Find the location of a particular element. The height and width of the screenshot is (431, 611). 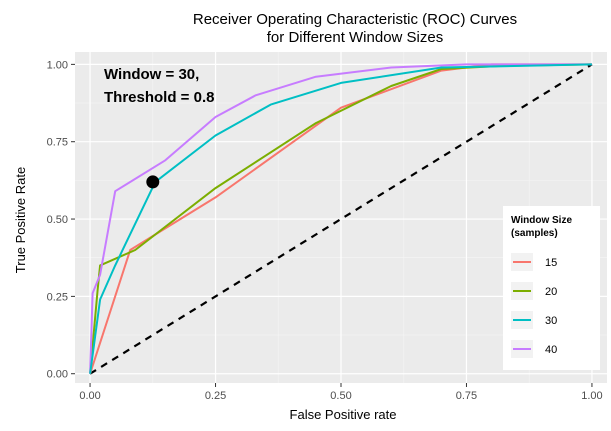

y-tick-label: 0.25 is located at coordinates (57, 297).